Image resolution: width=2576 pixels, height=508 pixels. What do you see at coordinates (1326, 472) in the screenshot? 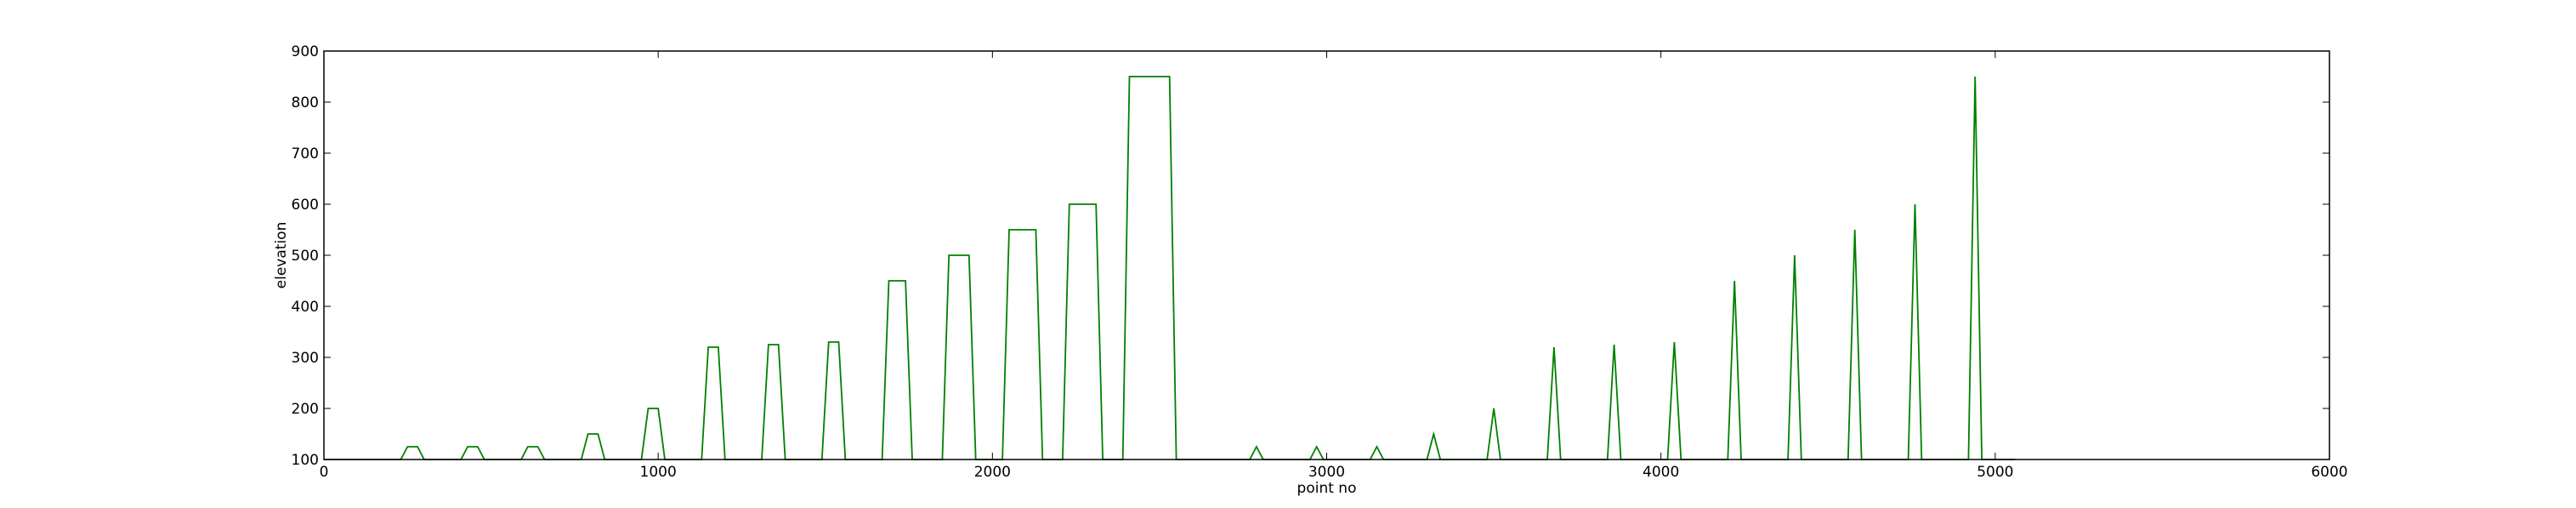
I see `x-tick-label: 3000` at bounding box center [1326, 472].